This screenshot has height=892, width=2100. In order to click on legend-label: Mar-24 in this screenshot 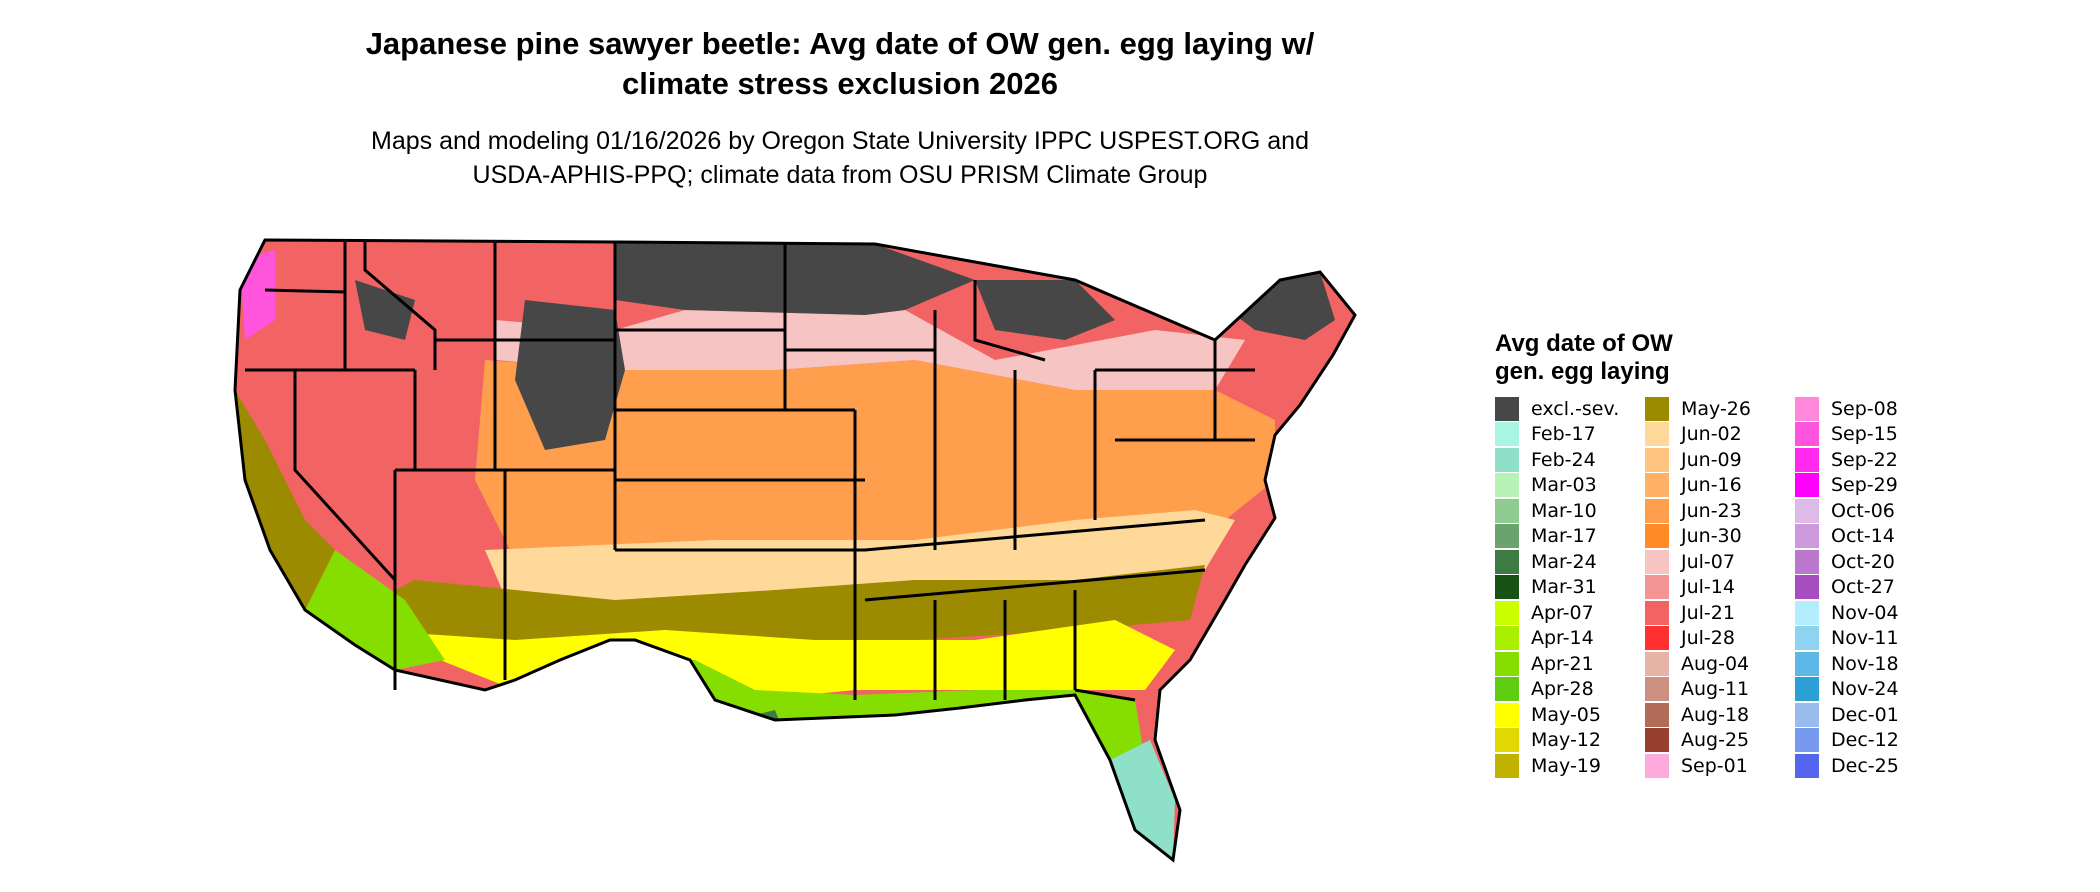, I will do `click(1564, 561)`.